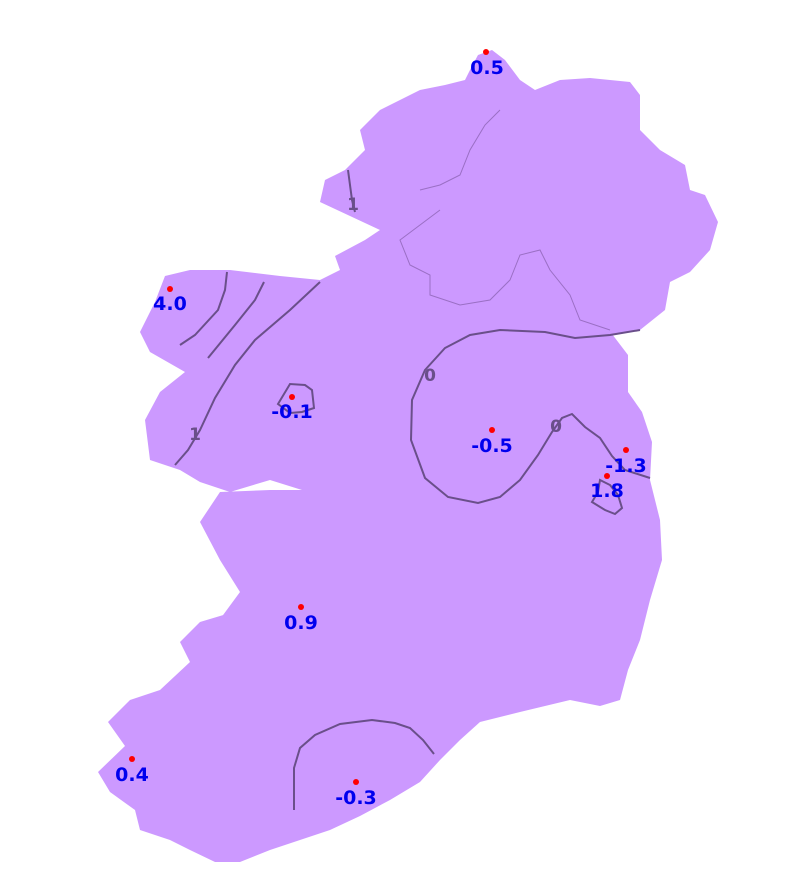 The image size is (790, 883). What do you see at coordinates (296, 398) in the screenshot?
I see `contour-mayo-loop` at bounding box center [296, 398].